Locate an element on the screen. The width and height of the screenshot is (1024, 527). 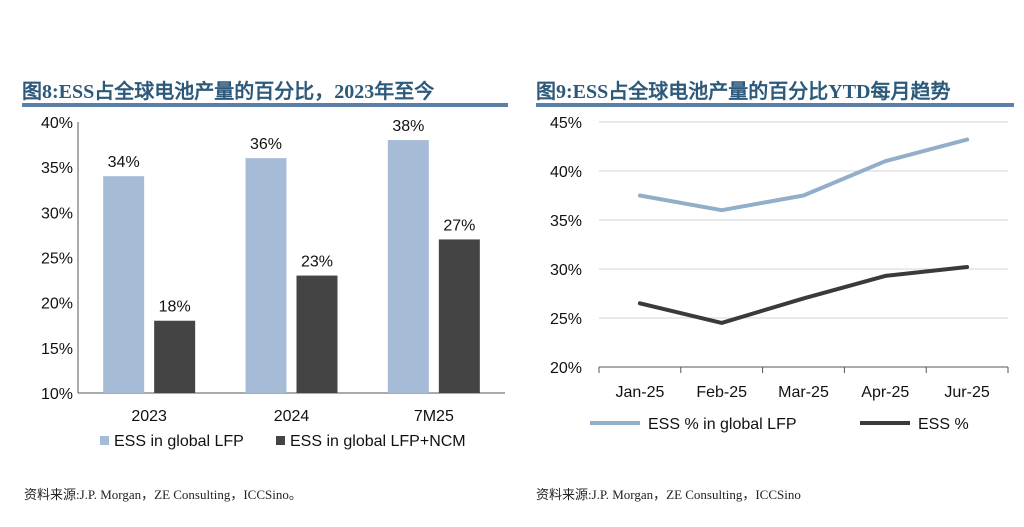
x-tick-label: 2024 is located at coordinates (292, 416).